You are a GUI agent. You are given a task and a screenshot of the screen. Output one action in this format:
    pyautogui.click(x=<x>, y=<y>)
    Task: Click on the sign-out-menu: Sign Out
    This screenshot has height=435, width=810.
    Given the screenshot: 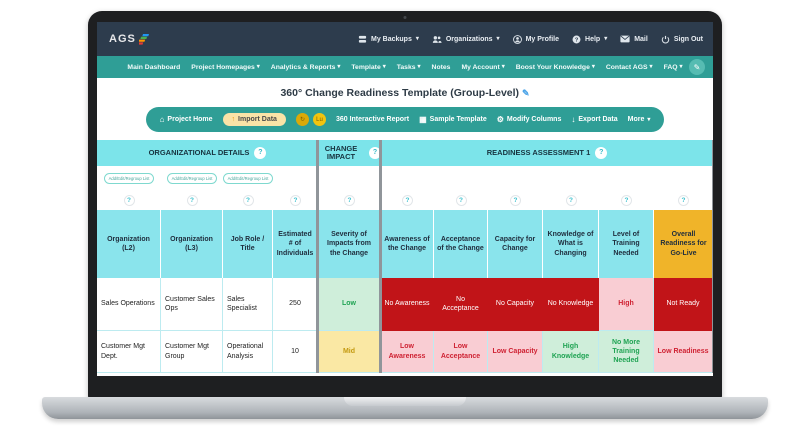 What is the action you would take?
    pyautogui.click(x=682, y=39)
    